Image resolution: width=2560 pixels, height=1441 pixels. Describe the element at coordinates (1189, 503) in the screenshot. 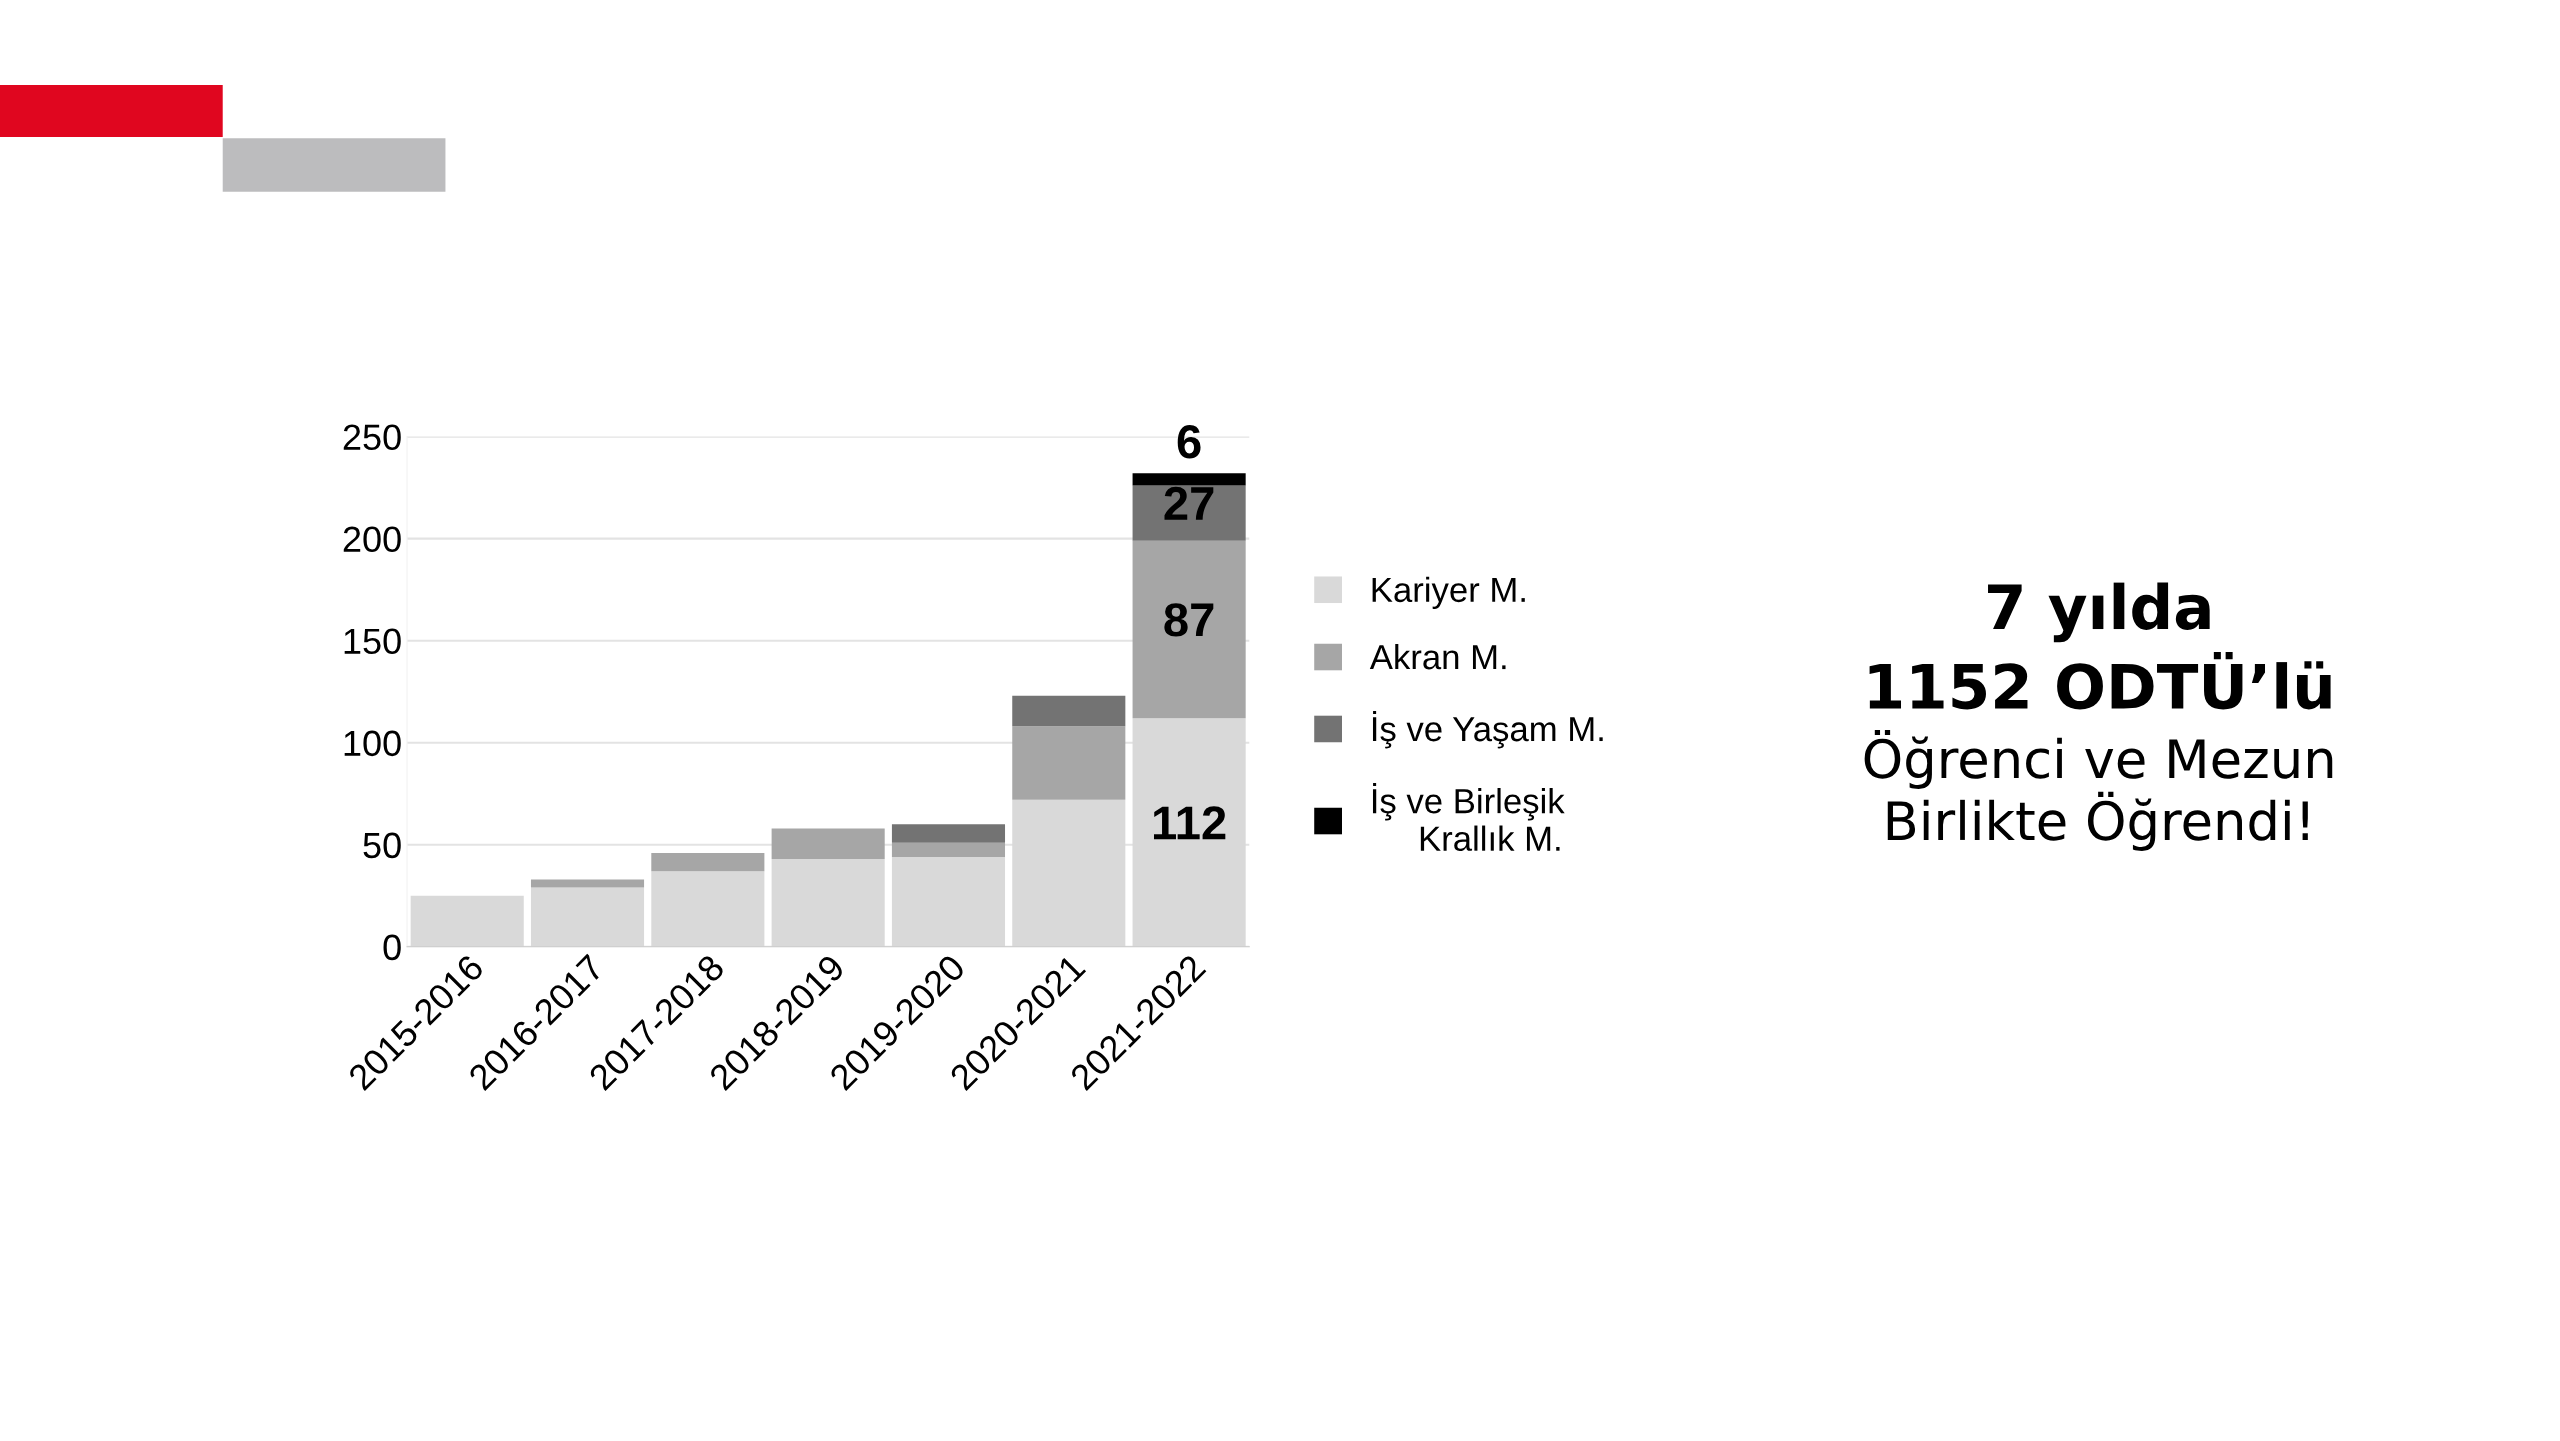

I see `data-label: 27` at that location.